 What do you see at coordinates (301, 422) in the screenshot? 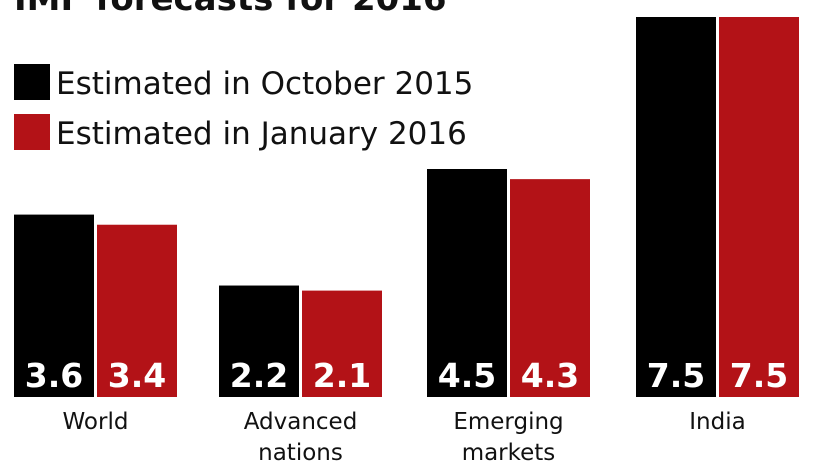
I see `category-label-1-line-0: Advanced` at bounding box center [301, 422].